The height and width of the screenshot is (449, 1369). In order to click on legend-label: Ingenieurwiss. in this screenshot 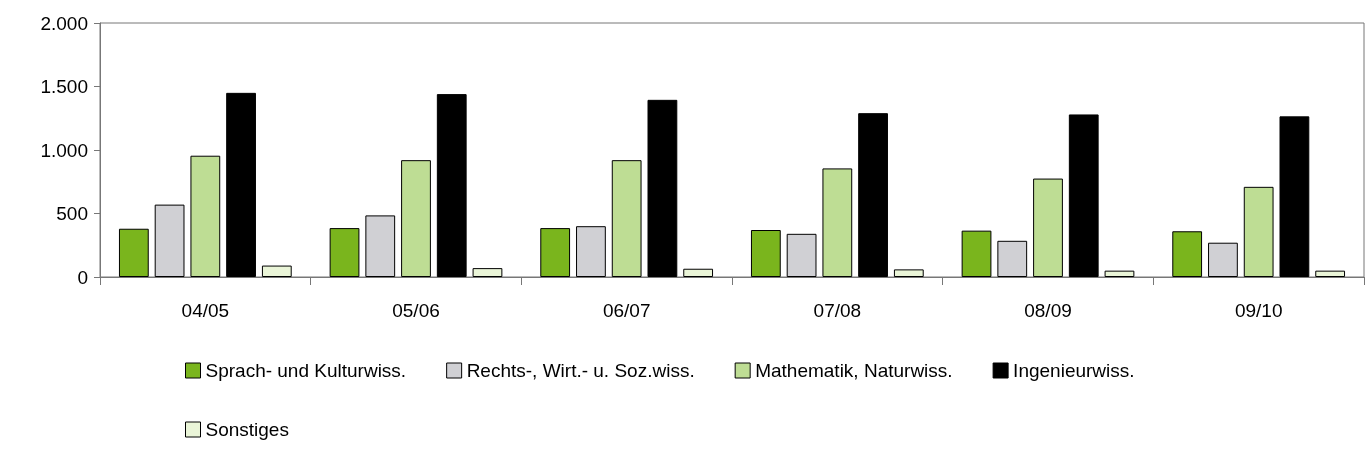, I will do `click(1074, 370)`.